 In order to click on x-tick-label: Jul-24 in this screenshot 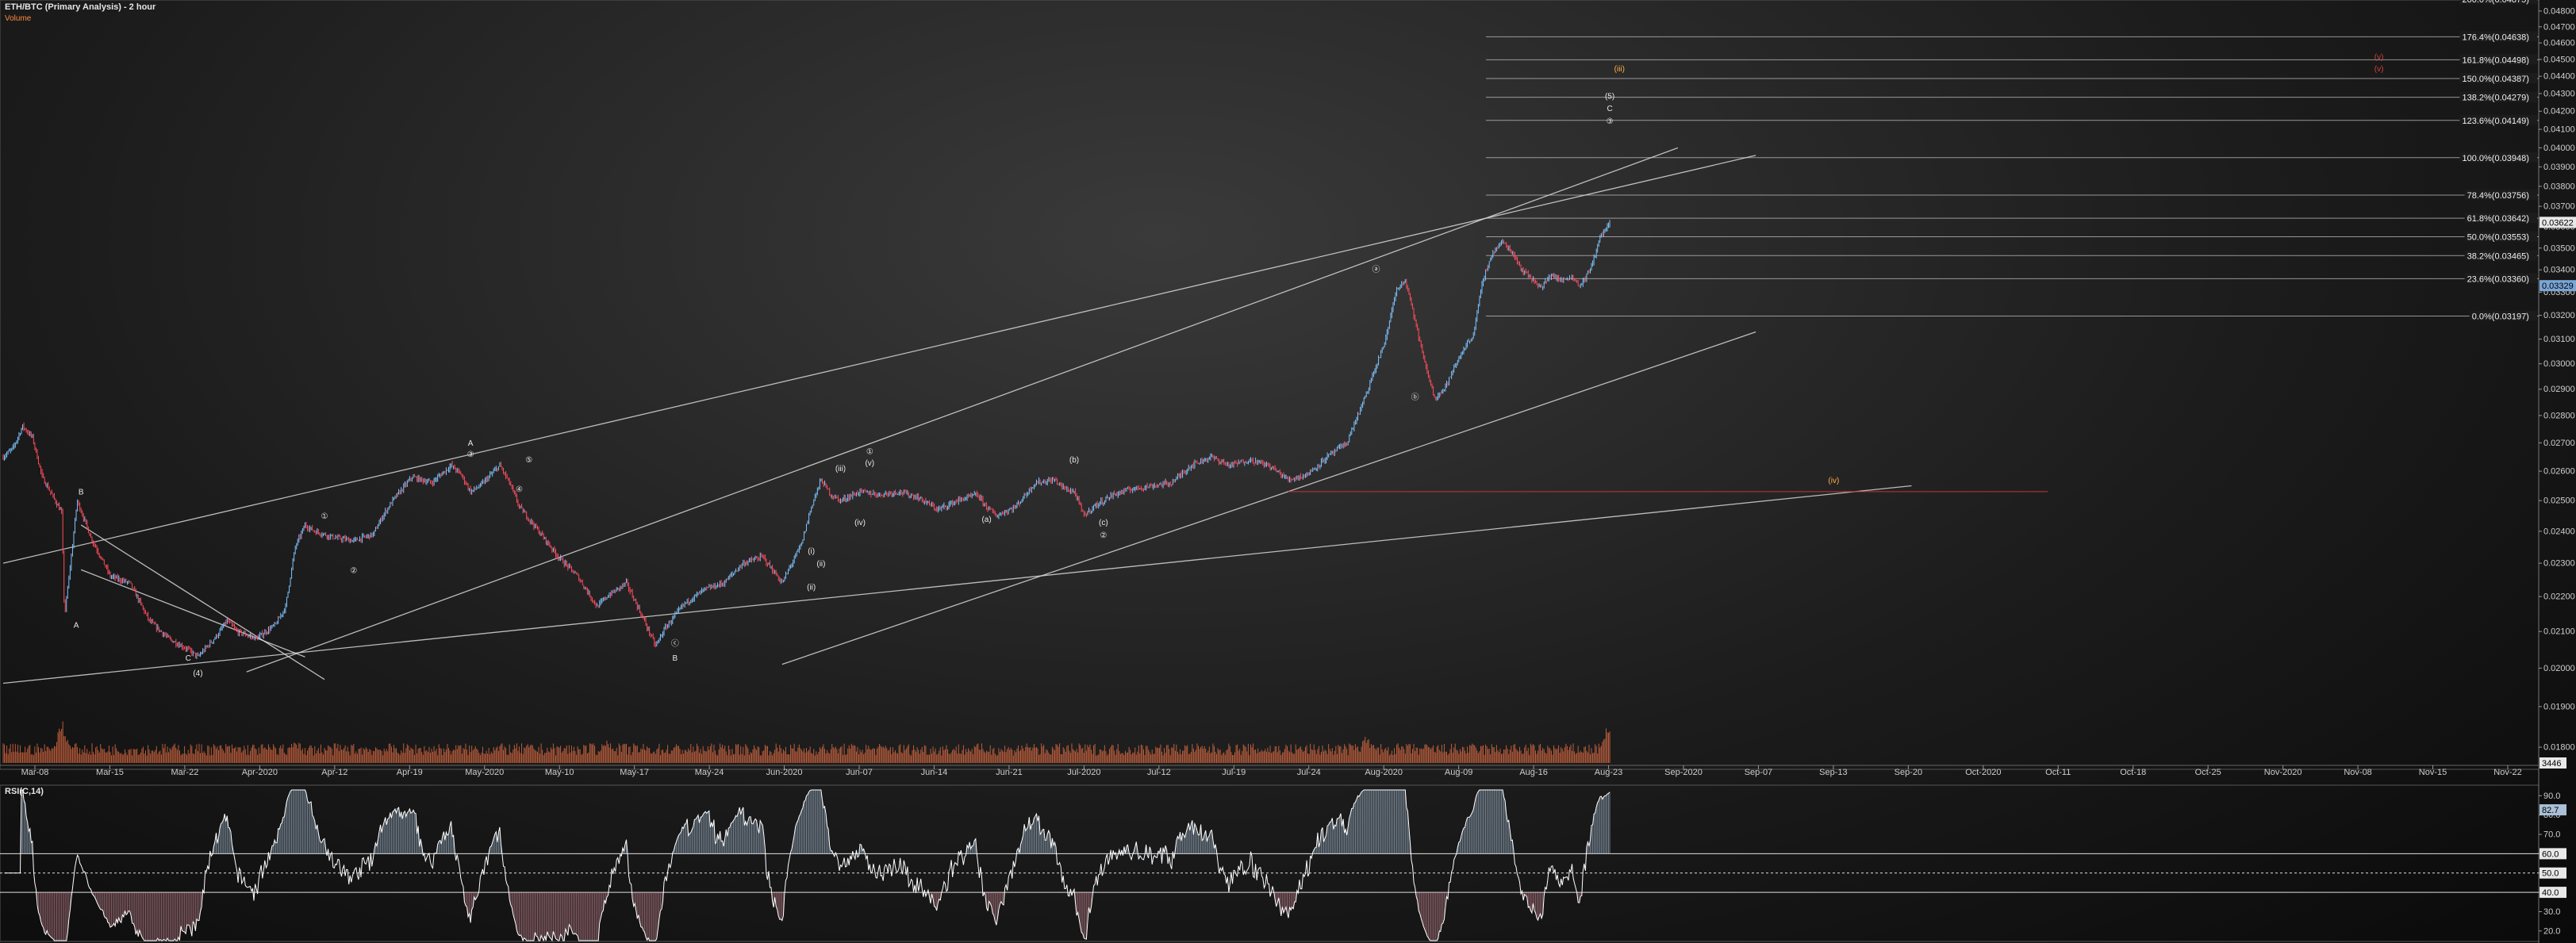, I will do `click(1309, 773)`.